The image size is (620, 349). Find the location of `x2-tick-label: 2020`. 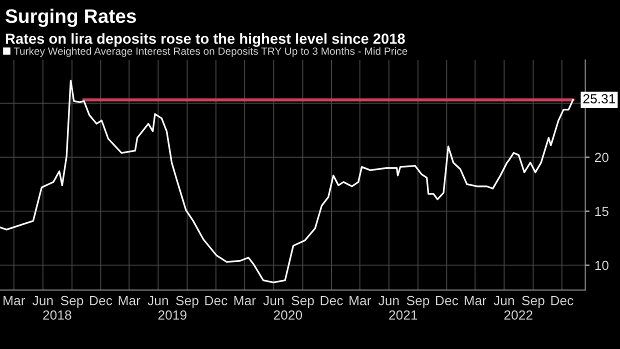

x2-tick-label: 2020 is located at coordinates (288, 315).